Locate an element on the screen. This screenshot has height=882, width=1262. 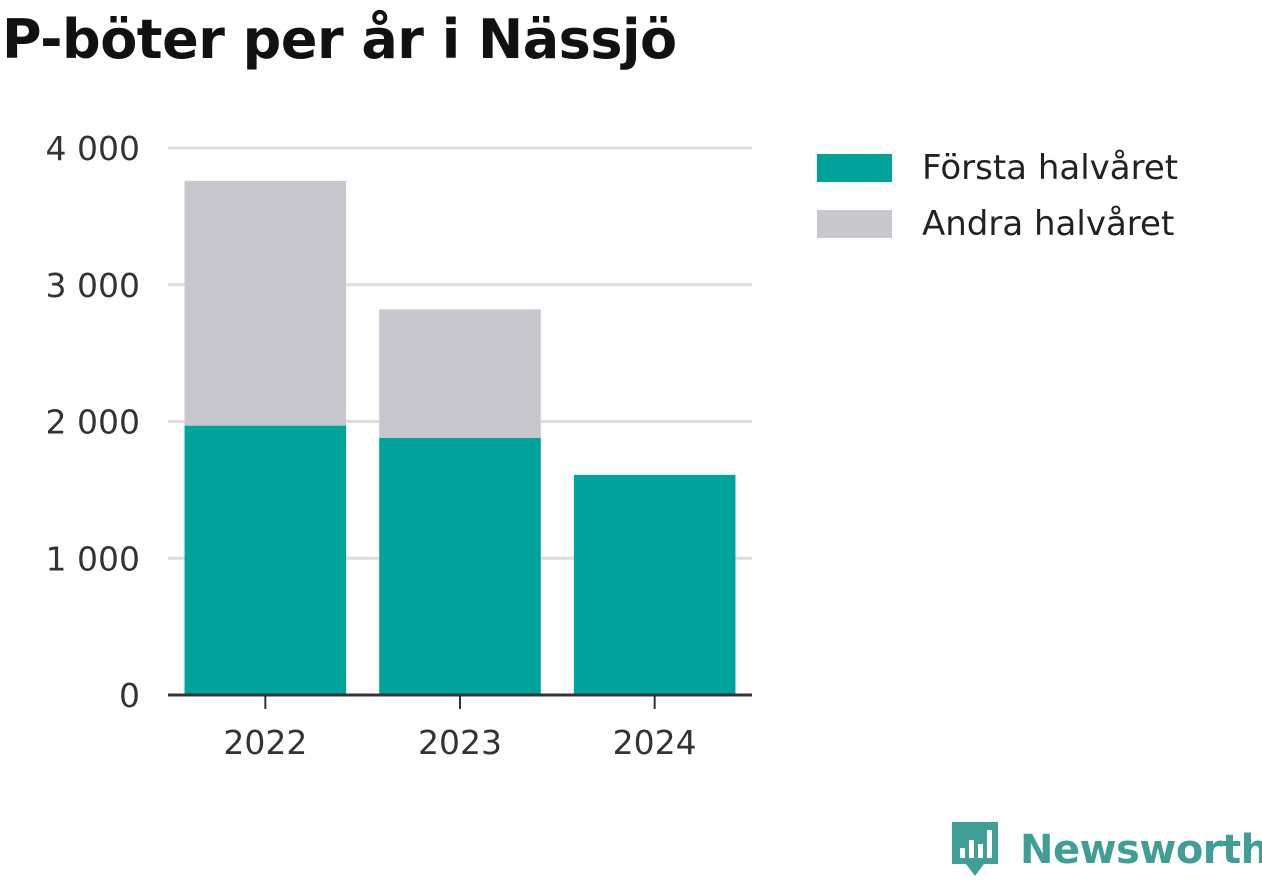
legend-swatch-first-half is located at coordinates (854, 168).